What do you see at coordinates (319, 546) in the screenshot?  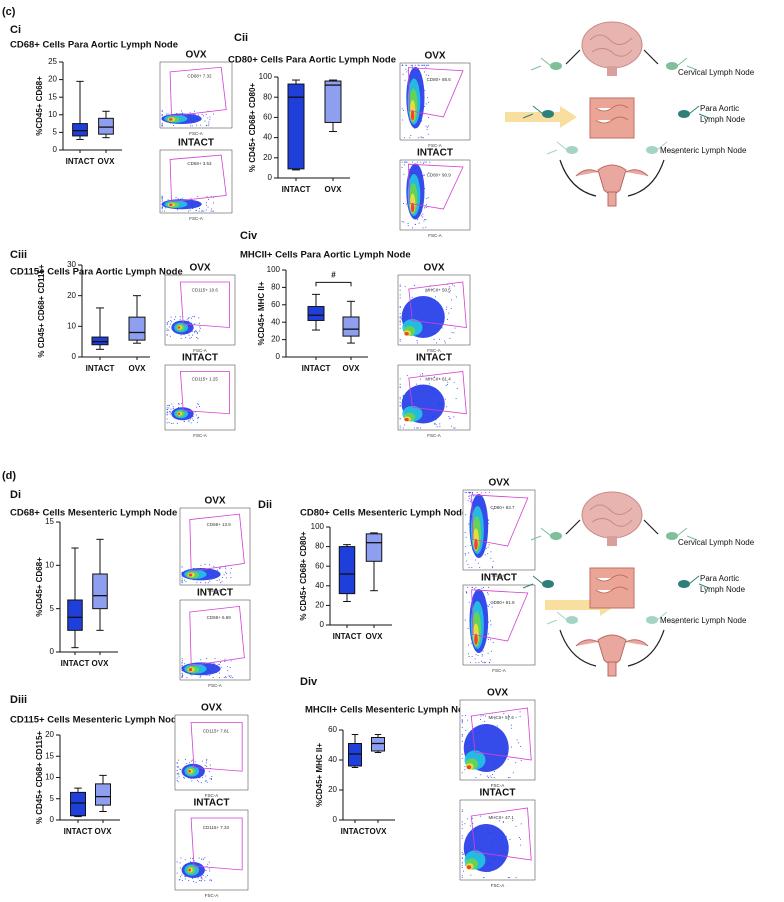 I see `y-tick-label: 80` at bounding box center [319, 546].